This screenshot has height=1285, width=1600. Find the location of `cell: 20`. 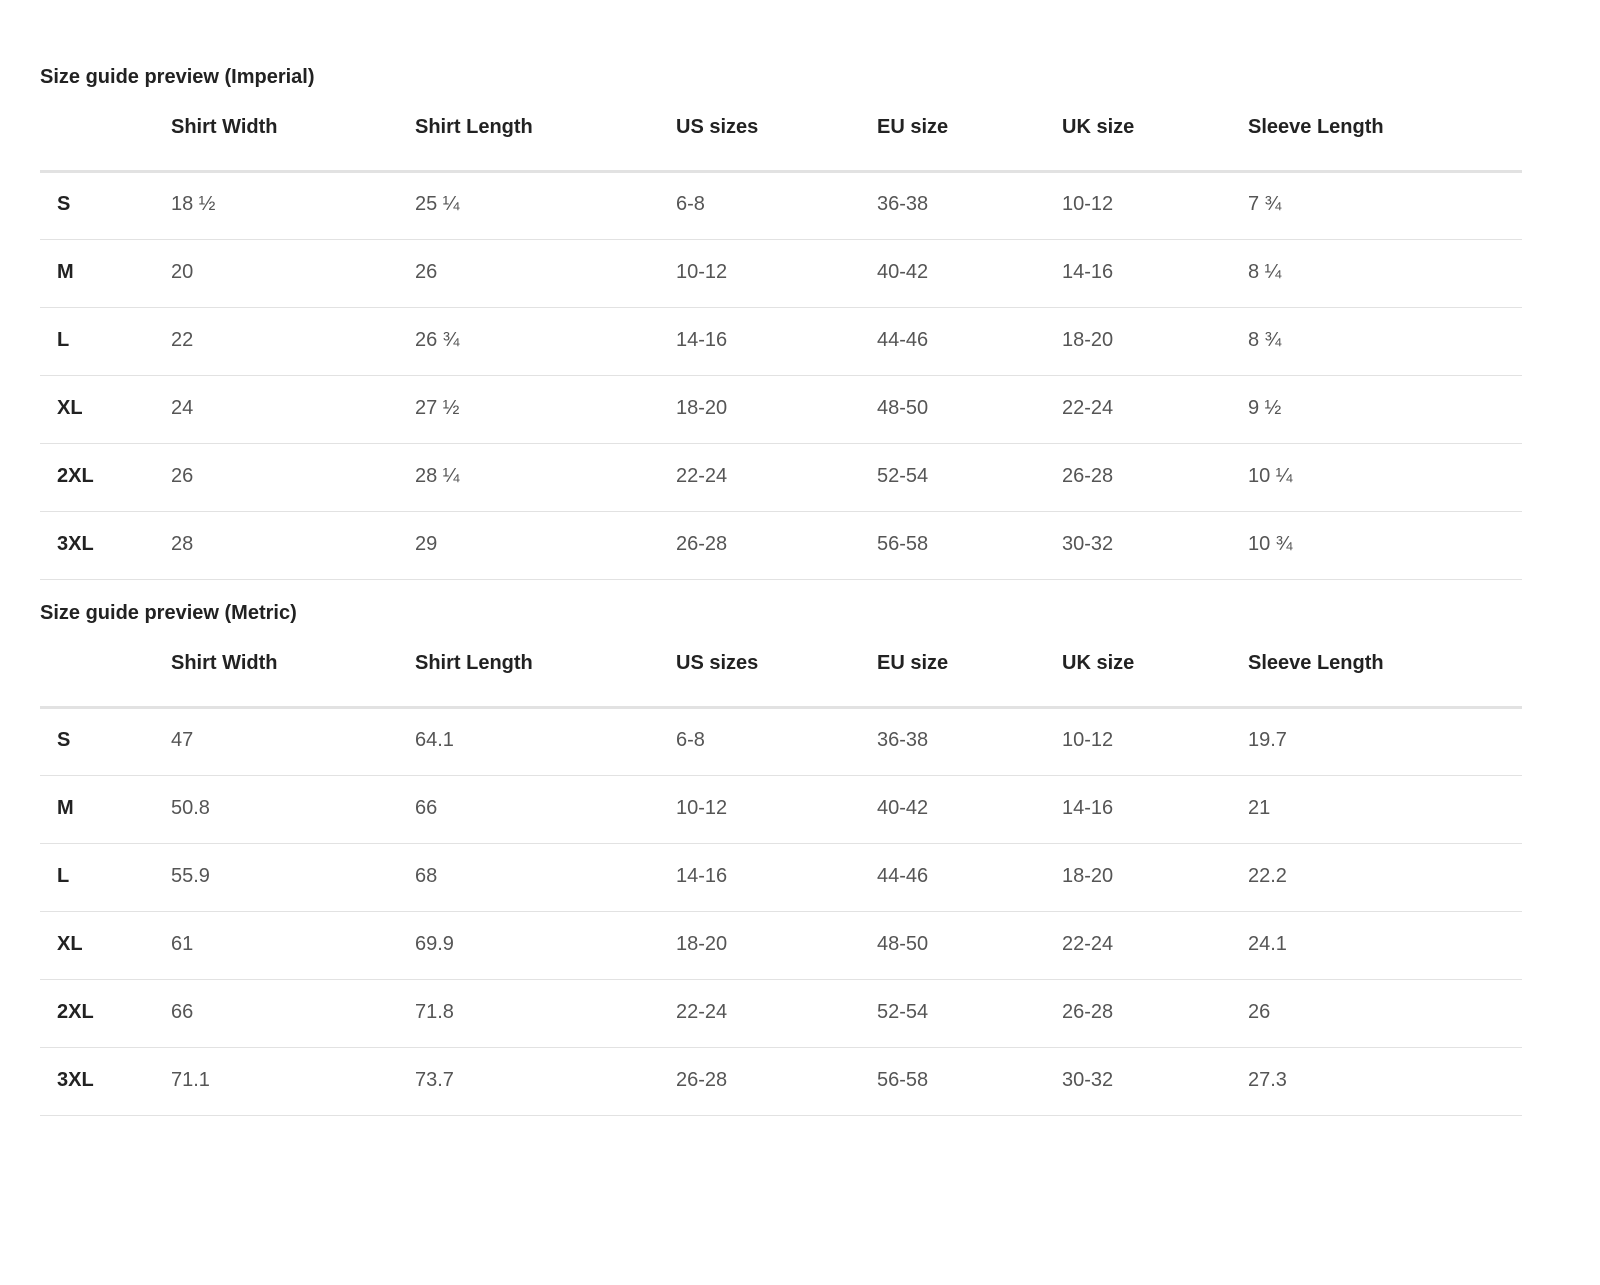

cell: 20 is located at coordinates (182, 272).